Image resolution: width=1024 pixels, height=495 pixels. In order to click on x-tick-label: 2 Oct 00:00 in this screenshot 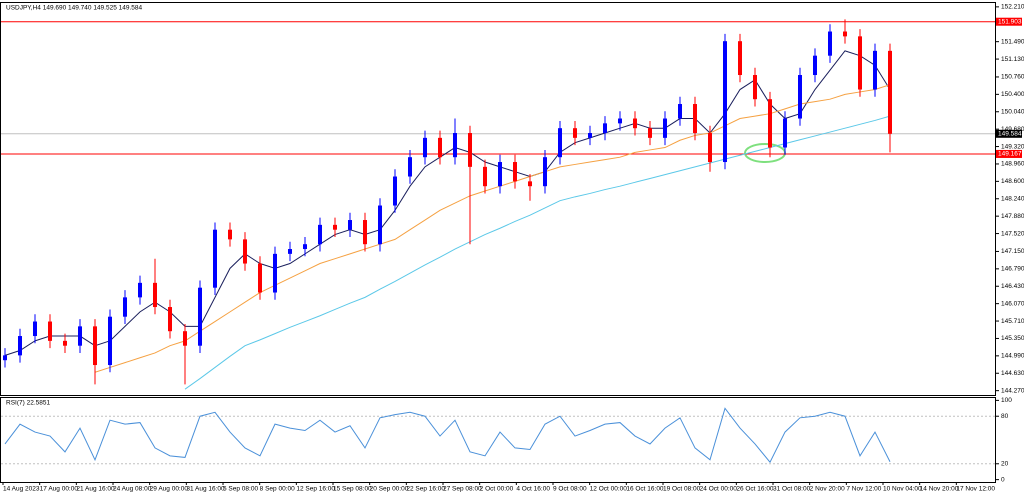, I will do `click(497, 489)`.